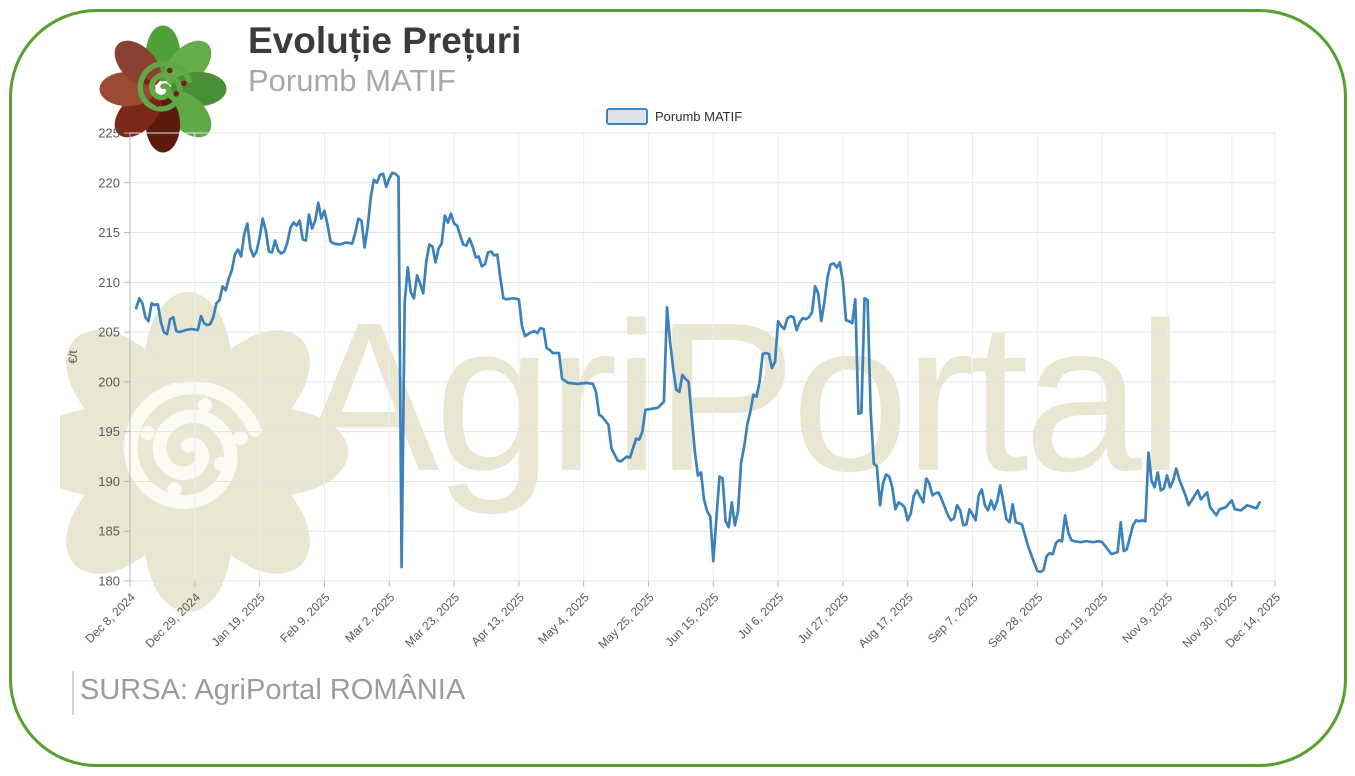  What do you see at coordinates (953, 618) in the screenshot?
I see `svg-text: Sep 7, 2025` at bounding box center [953, 618].